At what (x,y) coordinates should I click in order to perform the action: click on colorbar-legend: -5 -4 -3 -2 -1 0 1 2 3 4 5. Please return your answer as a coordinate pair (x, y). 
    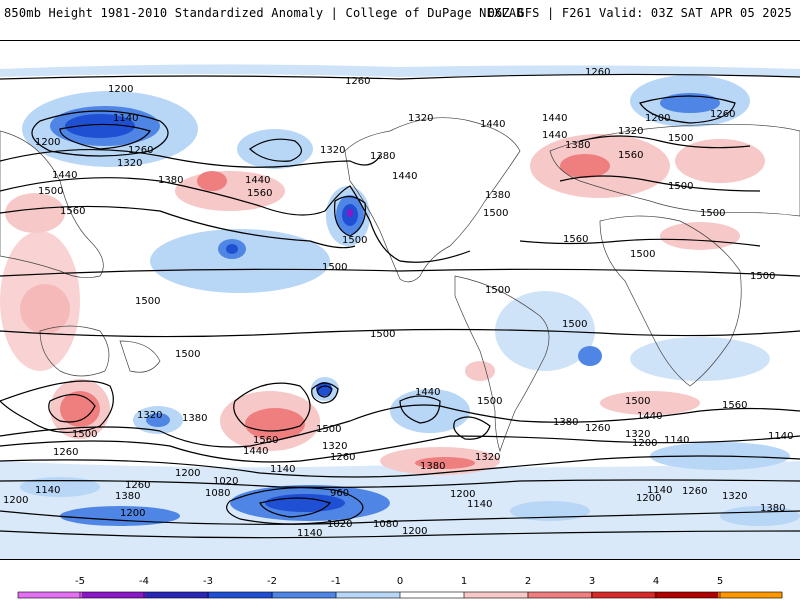
    Looking at the image, I should click on (400, 585).